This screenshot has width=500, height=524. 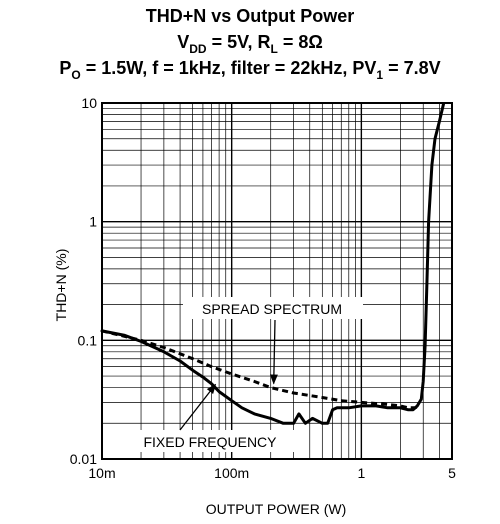 I want to click on chart-title: THD+N vs Output Power, so click(x=250, y=16).